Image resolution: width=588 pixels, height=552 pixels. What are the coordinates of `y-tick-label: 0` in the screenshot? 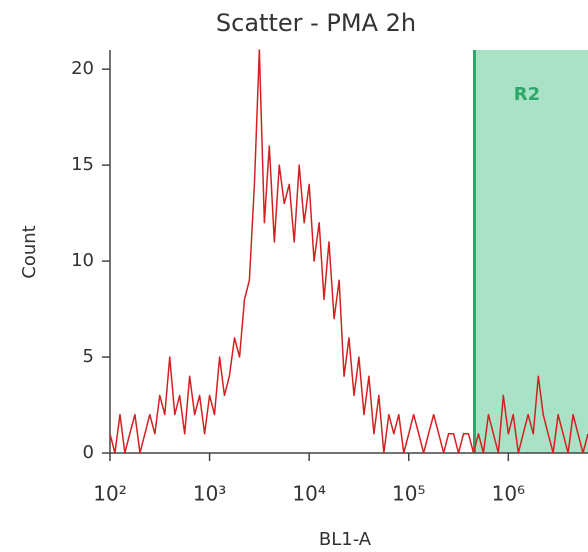 It's located at (88, 452).